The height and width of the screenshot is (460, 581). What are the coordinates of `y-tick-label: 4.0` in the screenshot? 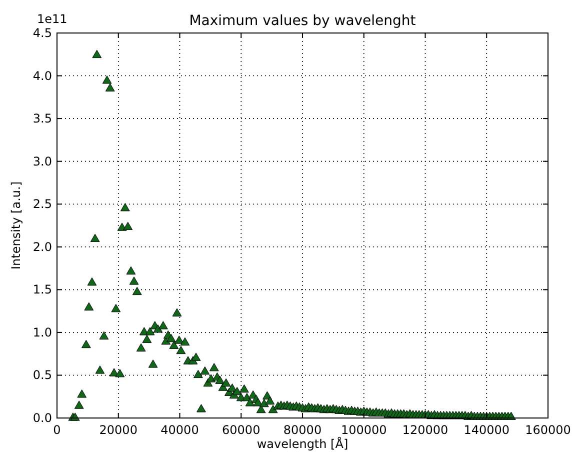 It's located at (42, 75).